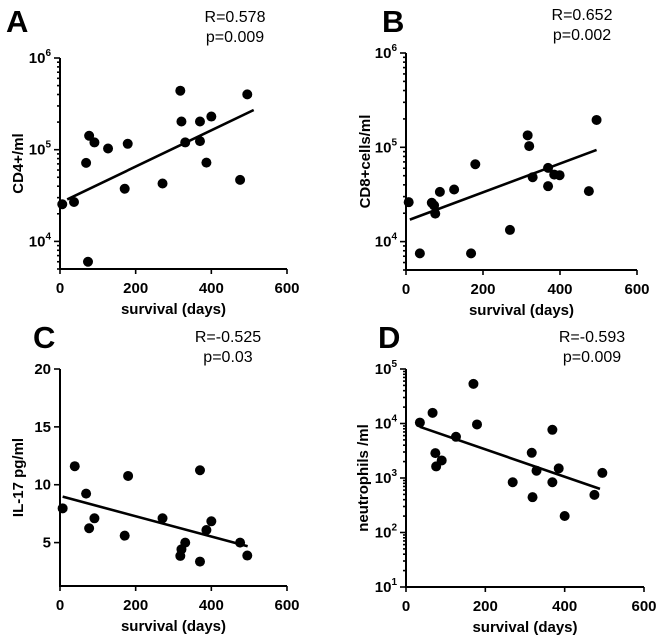 The width and height of the screenshot is (660, 642). What do you see at coordinates (227, 357) in the screenshot?
I see `p-value: p=0.03` at bounding box center [227, 357].